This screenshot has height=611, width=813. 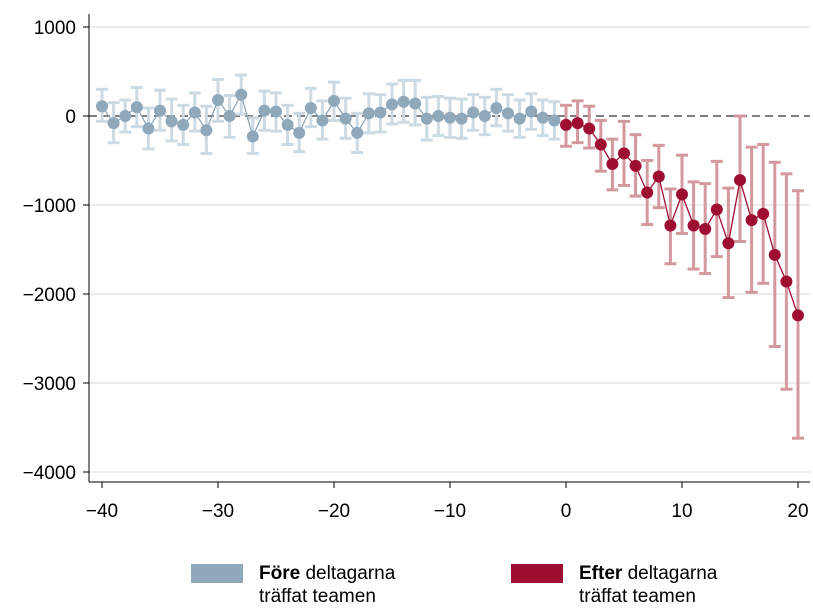 What do you see at coordinates (49, 473) in the screenshot?
I see `y-tick-label: −4000` at bounding box center [49, 473].